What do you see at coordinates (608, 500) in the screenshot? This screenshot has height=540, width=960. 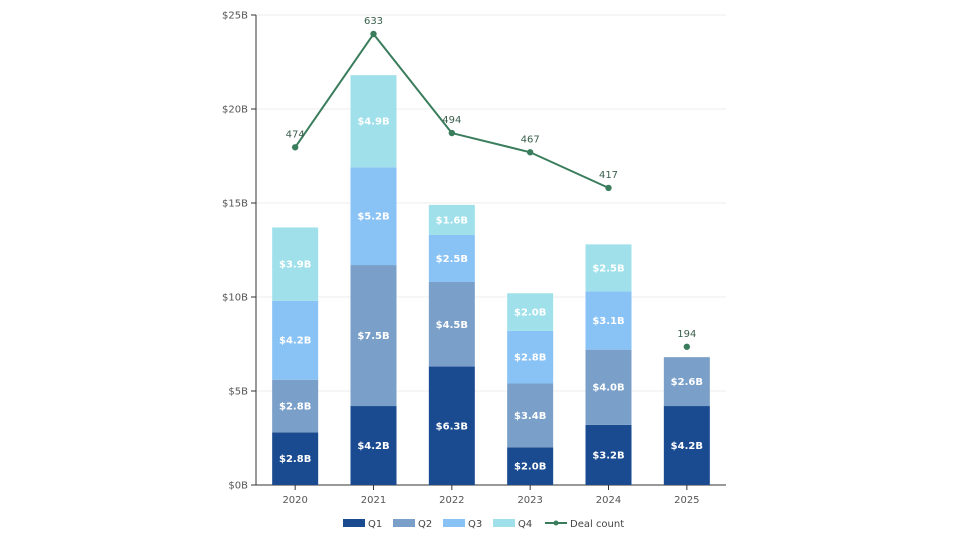 I see `x-tick-label: 2024` at bounding box center [608, 500].